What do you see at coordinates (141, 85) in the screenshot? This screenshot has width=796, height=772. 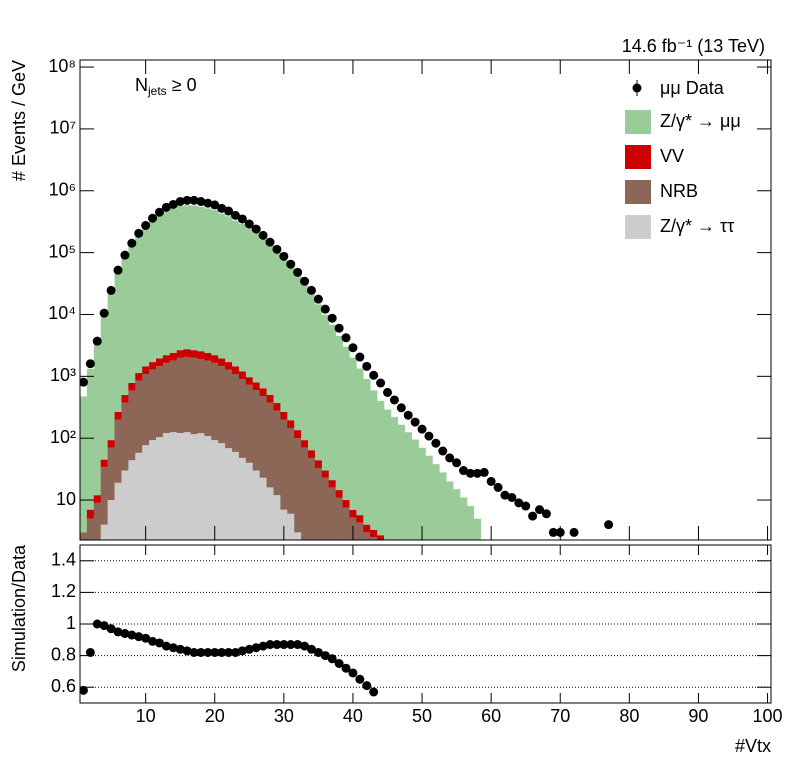 I see `annotation-main: N` at bounding box center [141, 85].